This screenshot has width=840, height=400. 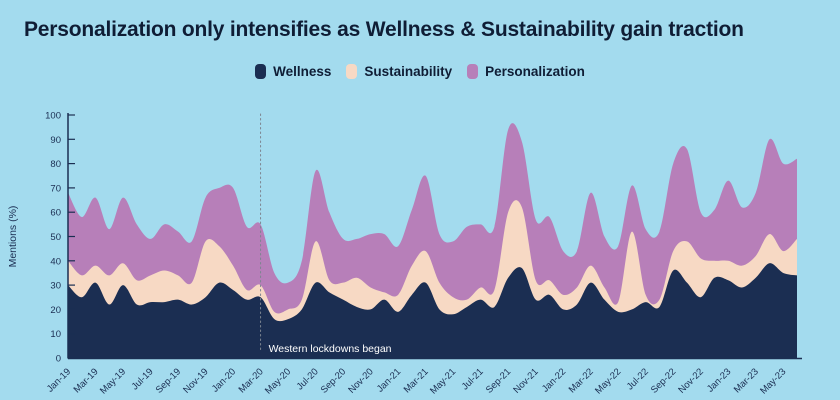 I want to click on y-tick-label: 80, so click(x=55, y=164).